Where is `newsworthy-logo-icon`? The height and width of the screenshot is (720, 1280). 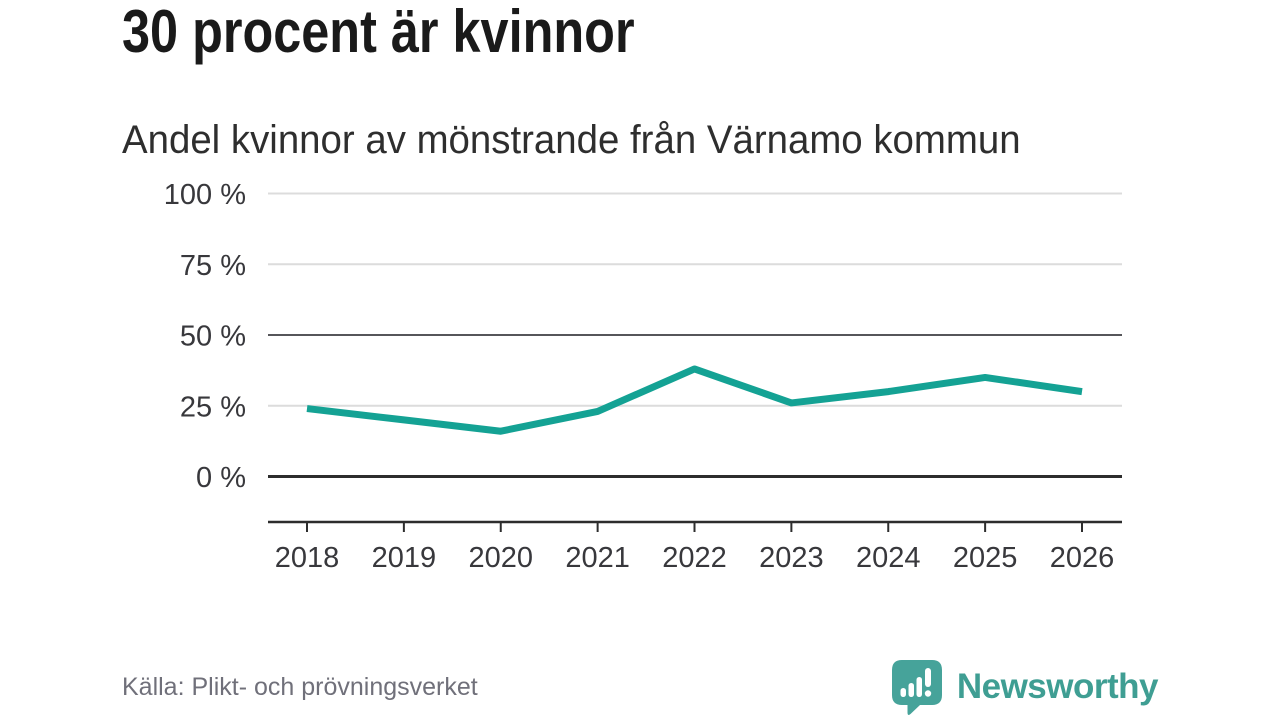 newsworthy-logo-icon is located at coordinates (916, 687).